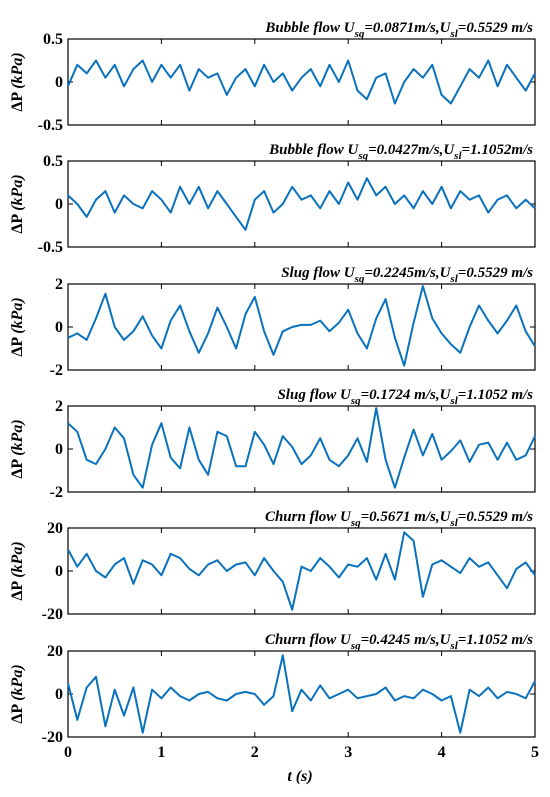 The image size is (550, 797). What do you see at coordinates (535, 752) in the screenshot?
I see `x-tick-label: 5` at bounding box center [535, 752].